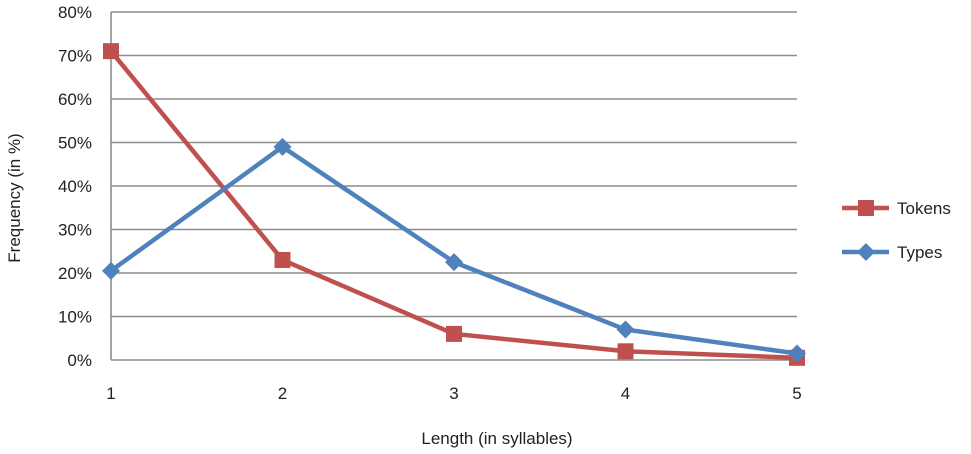  I want to click on y-axis-title: Frequency (in %), so click(14, 197).